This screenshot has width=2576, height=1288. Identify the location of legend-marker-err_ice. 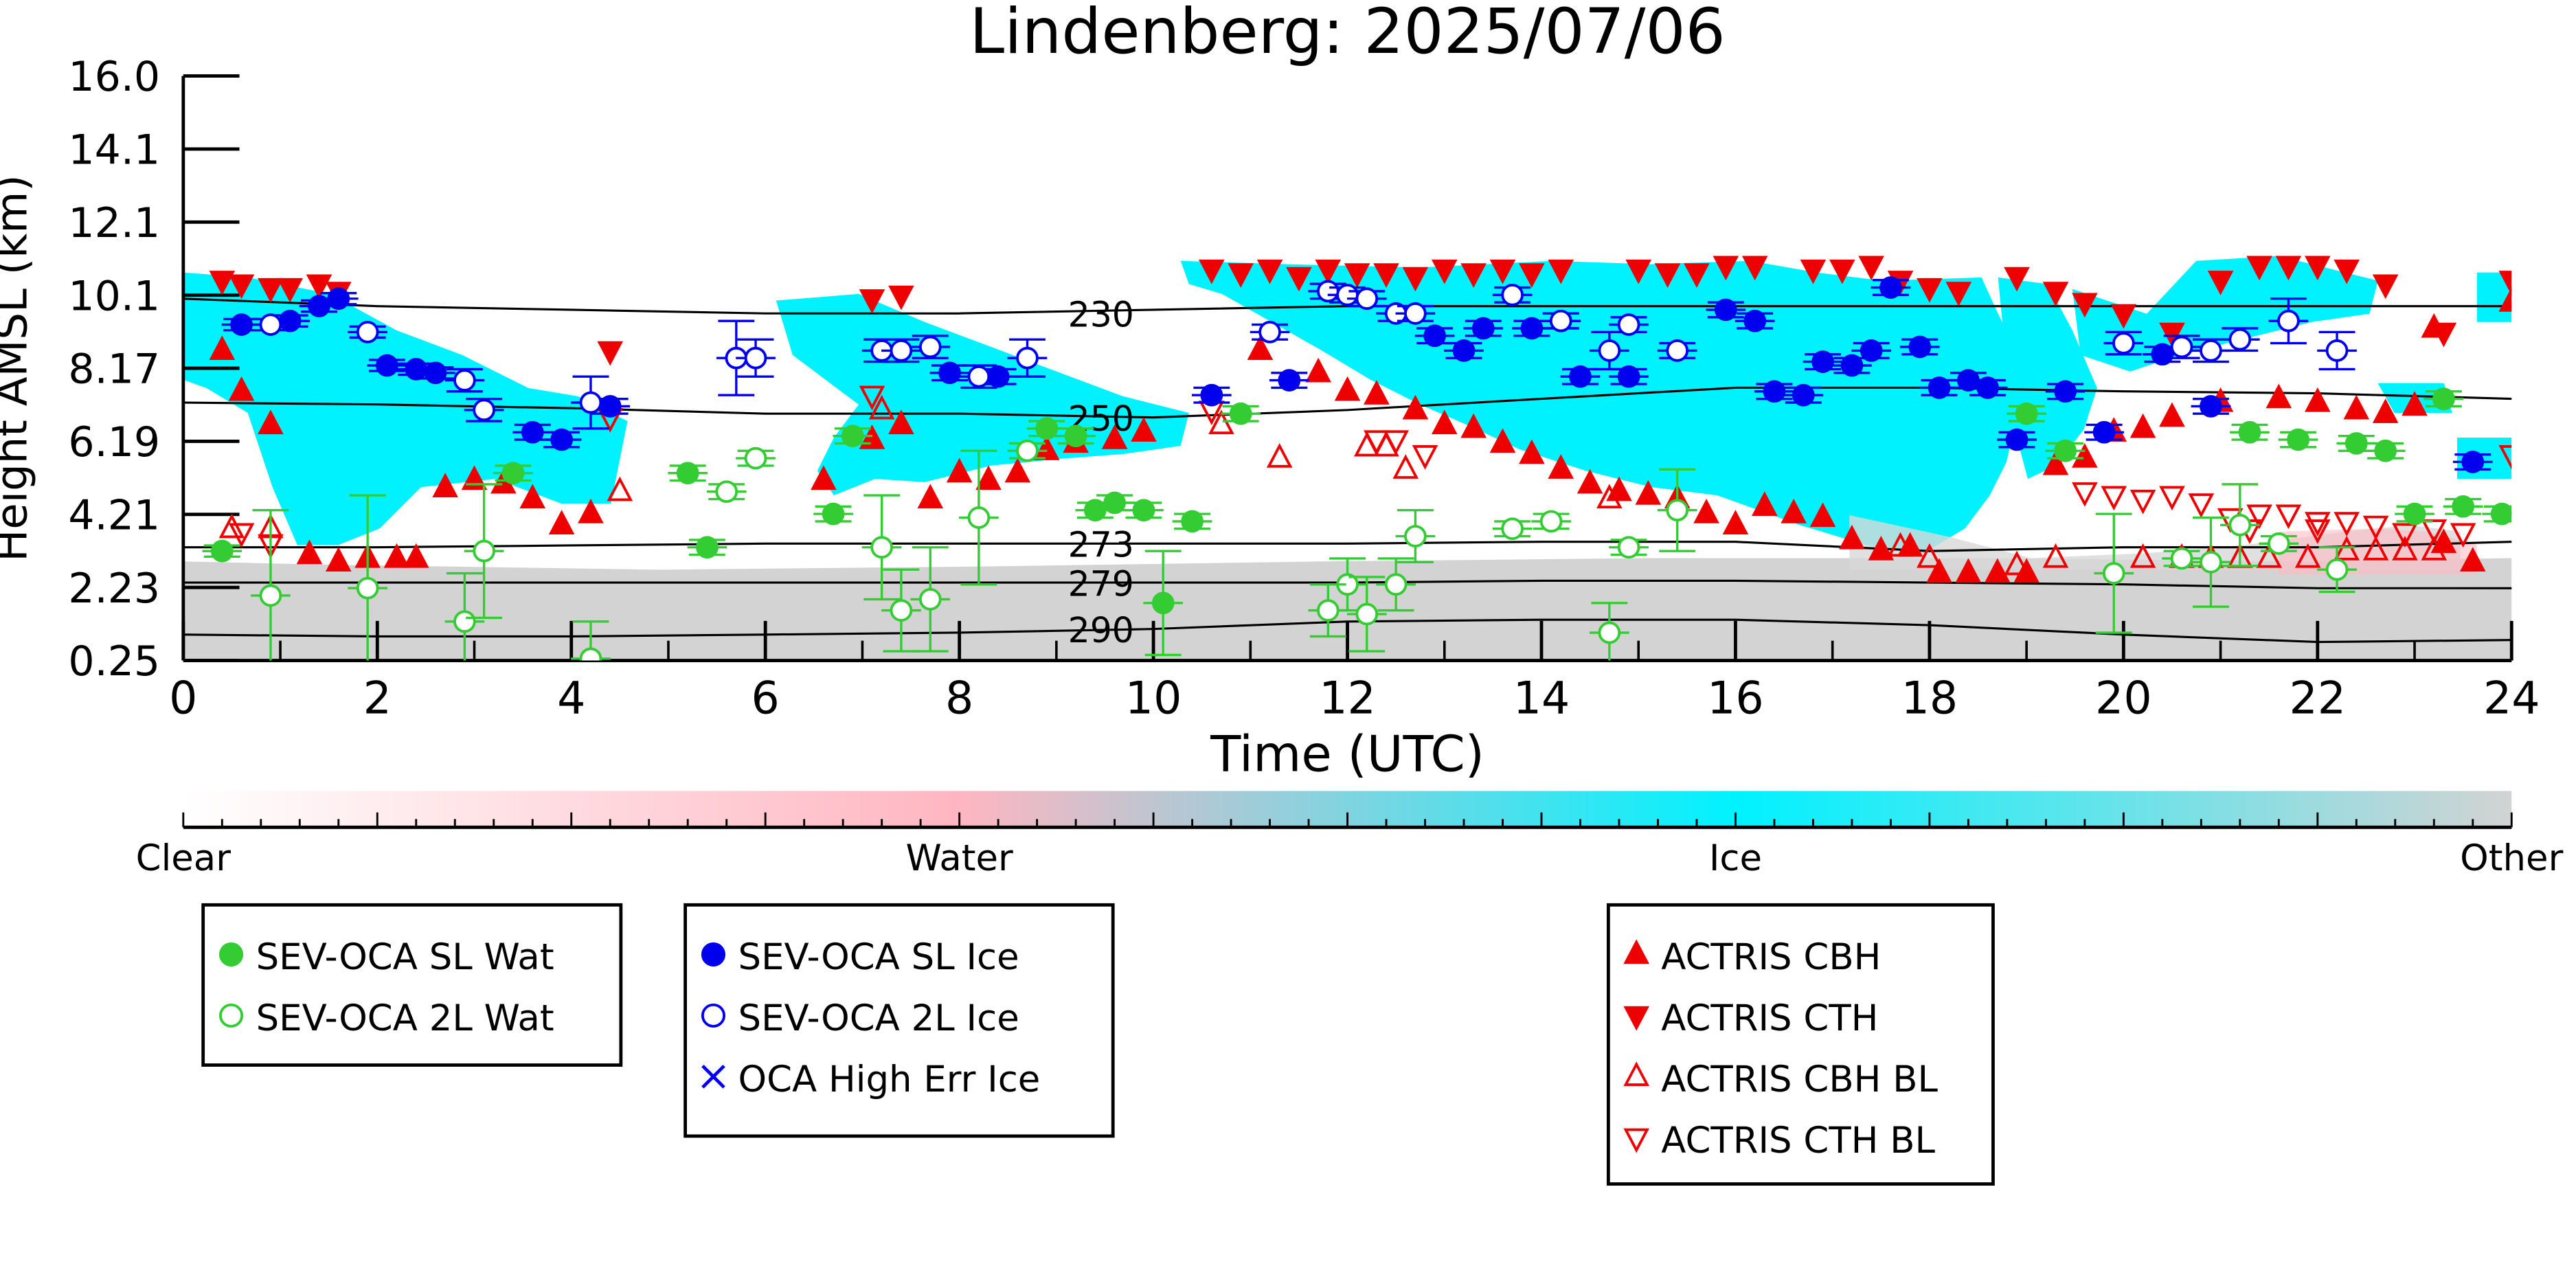
(713, 1076).